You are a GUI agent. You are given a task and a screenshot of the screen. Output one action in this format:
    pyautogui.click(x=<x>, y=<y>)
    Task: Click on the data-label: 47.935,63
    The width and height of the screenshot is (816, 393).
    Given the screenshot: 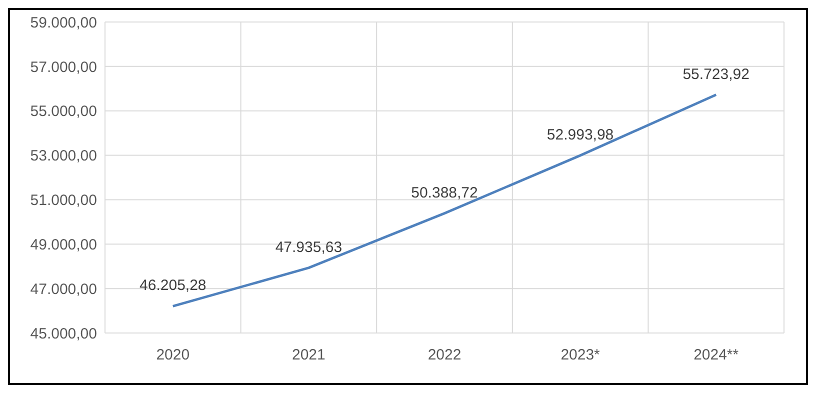 What is the action you would take?
    pyautogui.click(x=308, y=247)
    